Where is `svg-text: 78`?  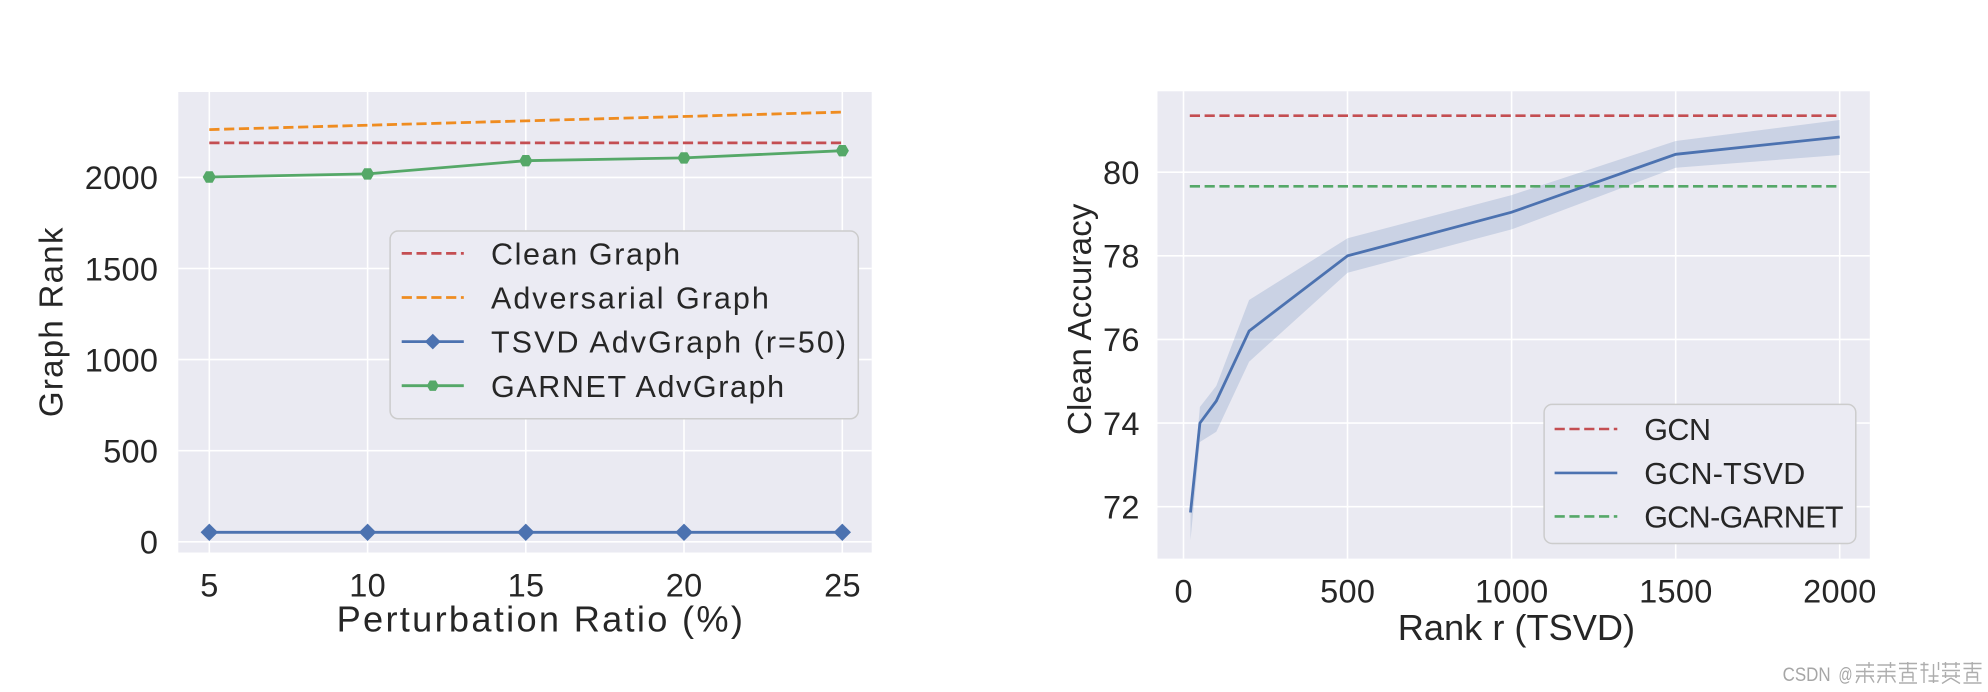
svg-text: 78 is located at coordinates (1121, 257).